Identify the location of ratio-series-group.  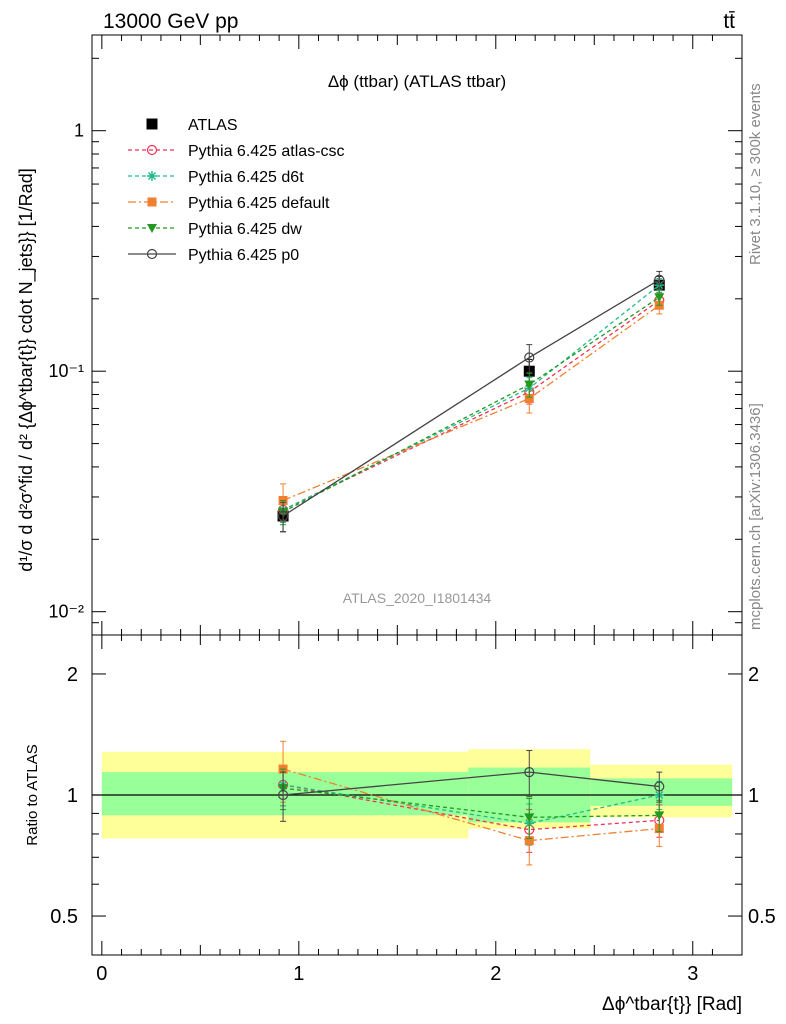
(471, 803).